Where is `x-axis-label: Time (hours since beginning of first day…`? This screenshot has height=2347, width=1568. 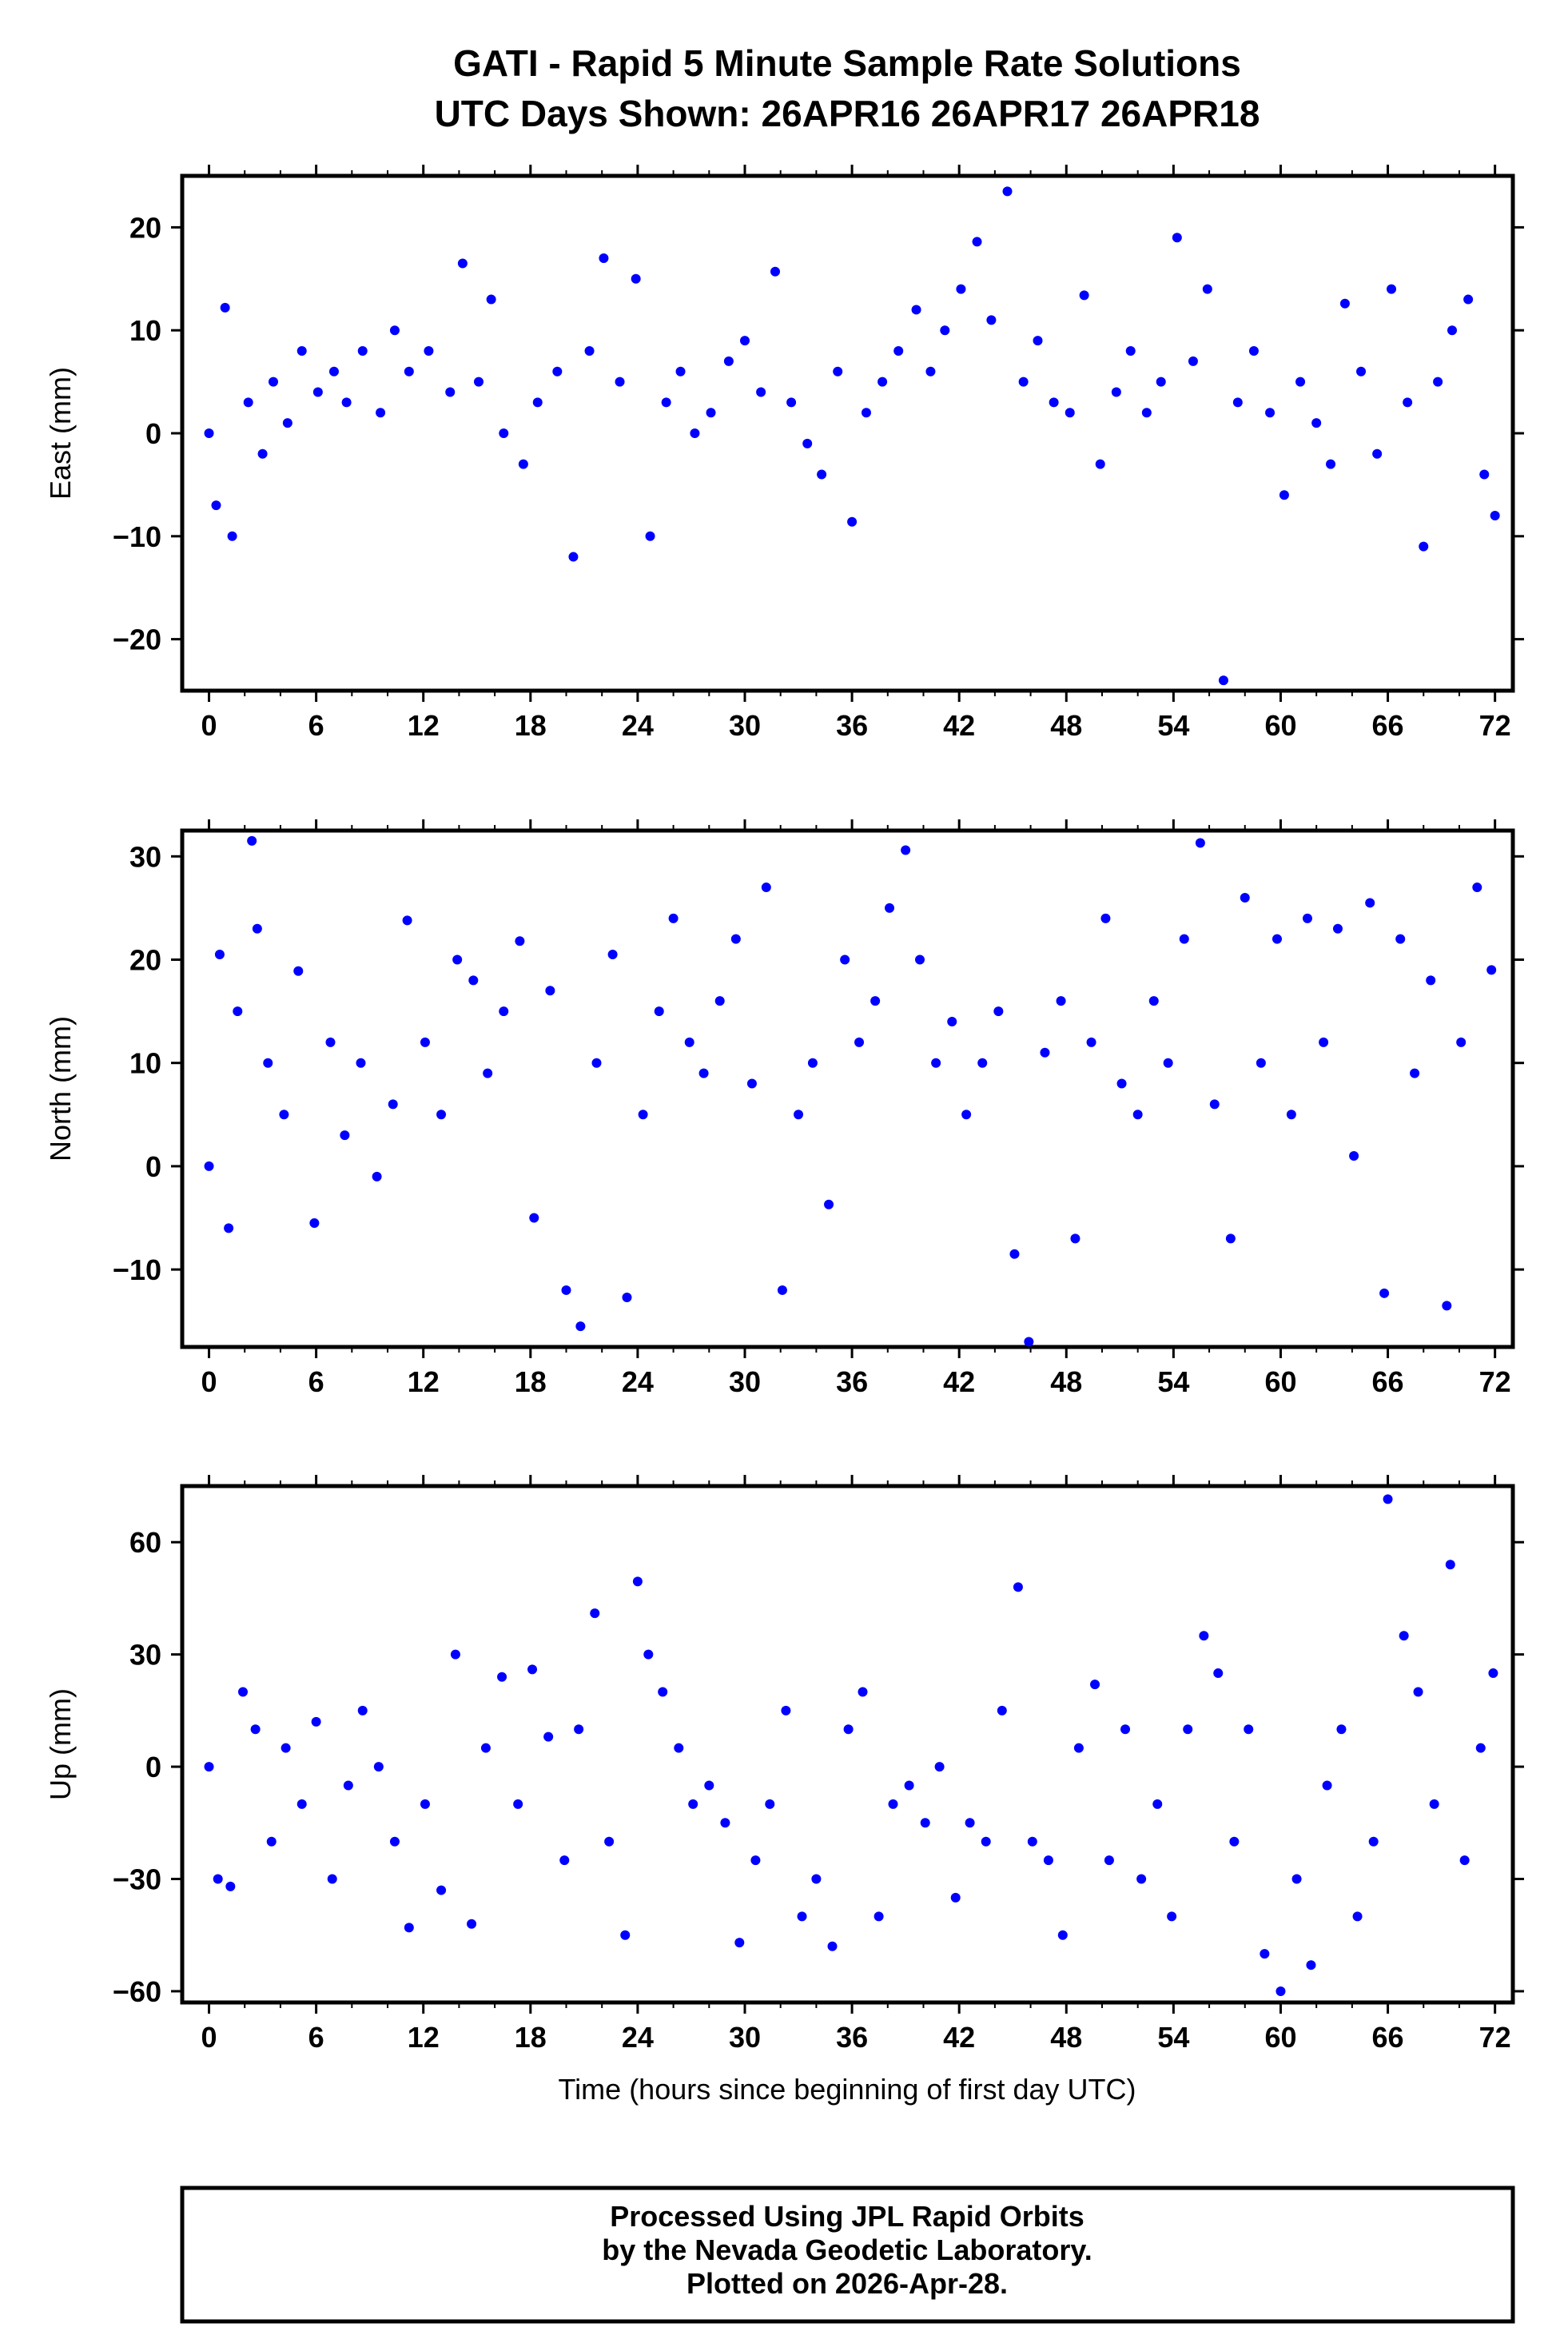
x-axis-label: Time (hours since beginning of first day… is located at coordinates (847, 2090).